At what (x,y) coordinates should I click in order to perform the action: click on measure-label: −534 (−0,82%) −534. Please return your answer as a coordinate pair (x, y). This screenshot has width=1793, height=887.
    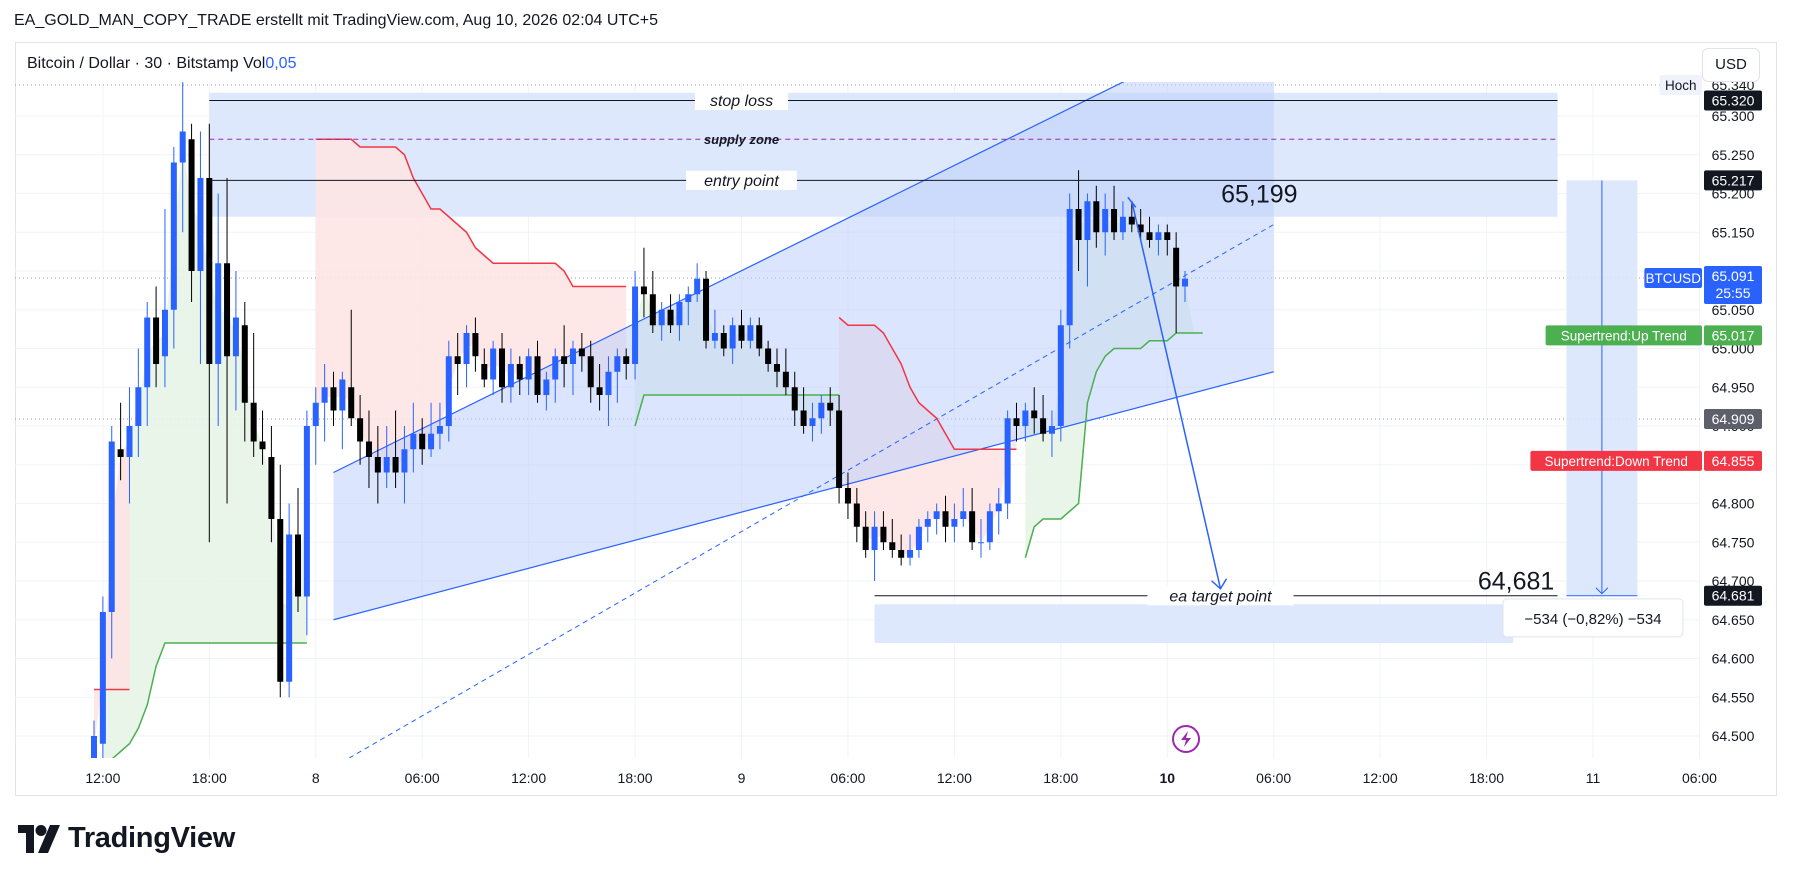
    Looking at the image, I should click on (1592, 619).